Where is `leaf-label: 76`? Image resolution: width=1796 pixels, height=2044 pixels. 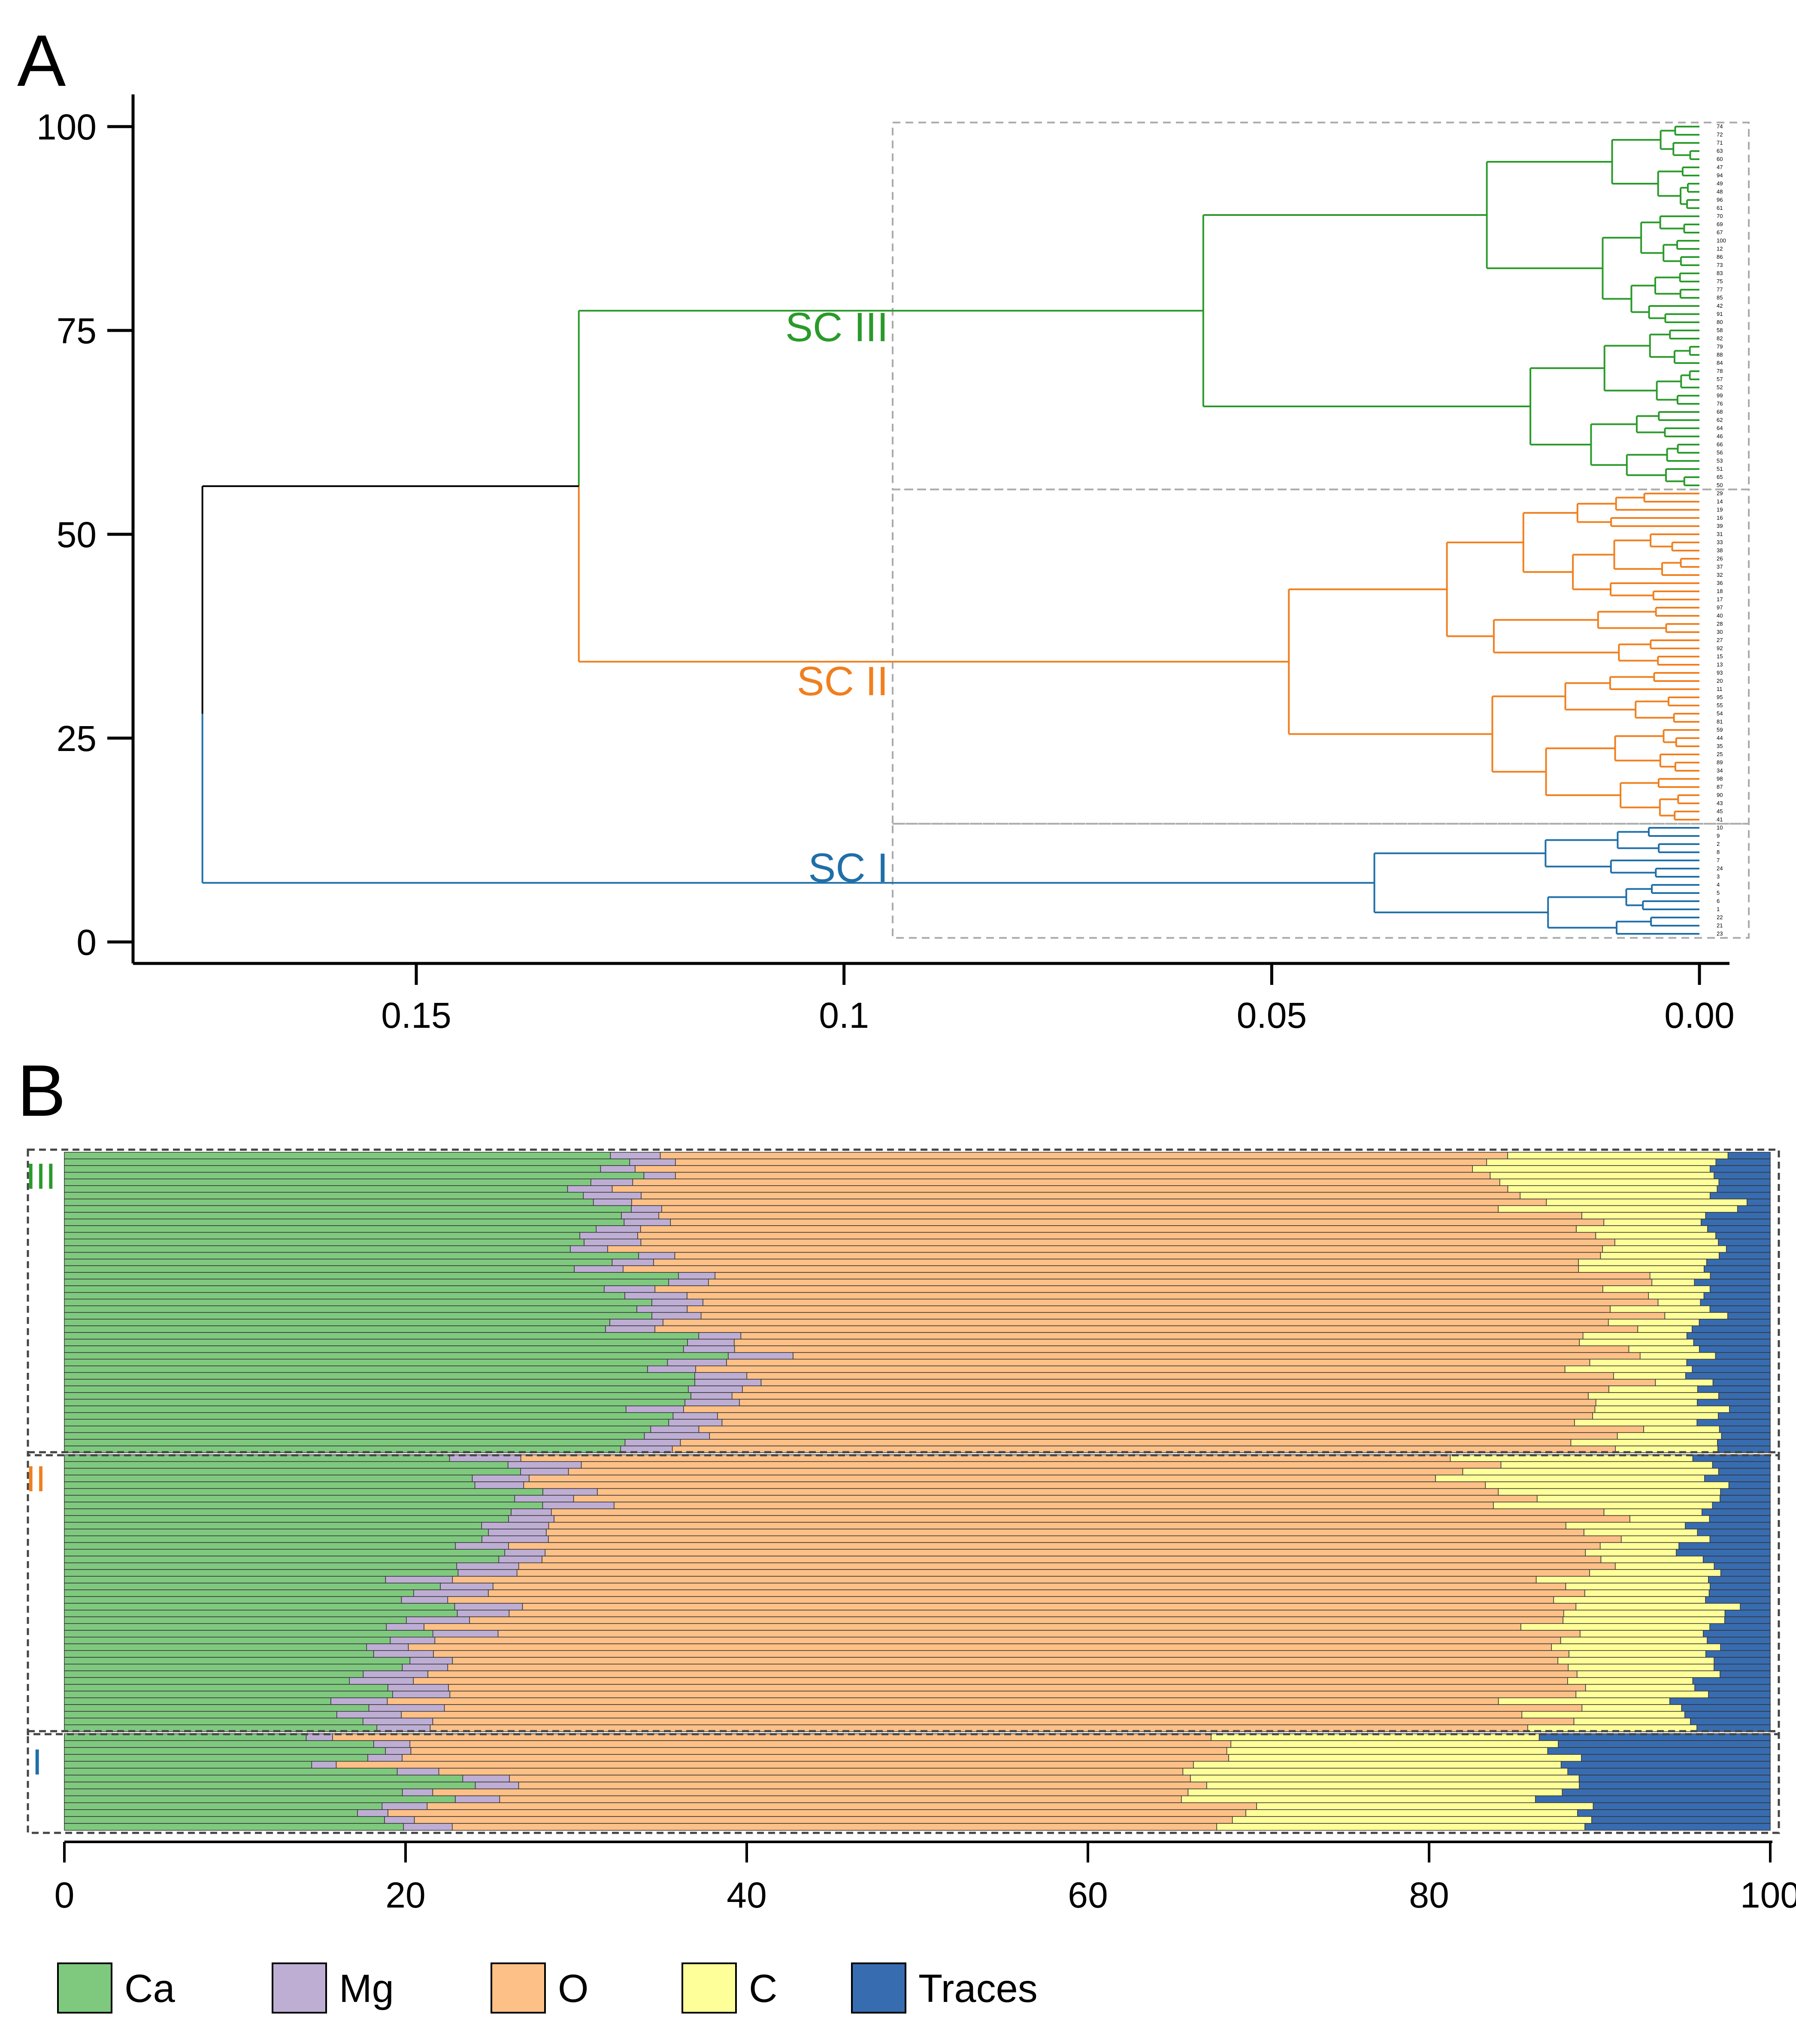 leaf-label: 76 is located at coordinates (1720, 403).